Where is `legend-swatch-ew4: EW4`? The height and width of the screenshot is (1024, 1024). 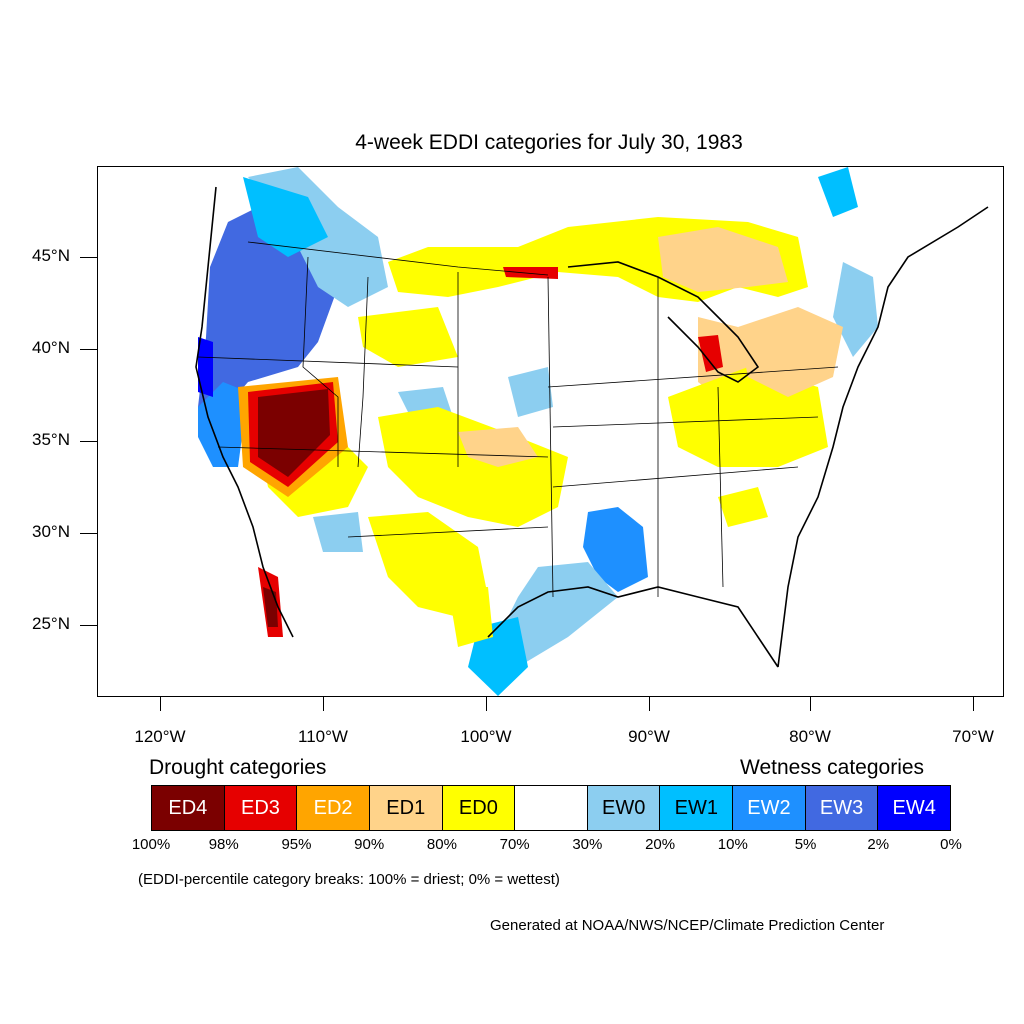 legend-swatch-ew4: EW4 is located at coordinates (914, 808).